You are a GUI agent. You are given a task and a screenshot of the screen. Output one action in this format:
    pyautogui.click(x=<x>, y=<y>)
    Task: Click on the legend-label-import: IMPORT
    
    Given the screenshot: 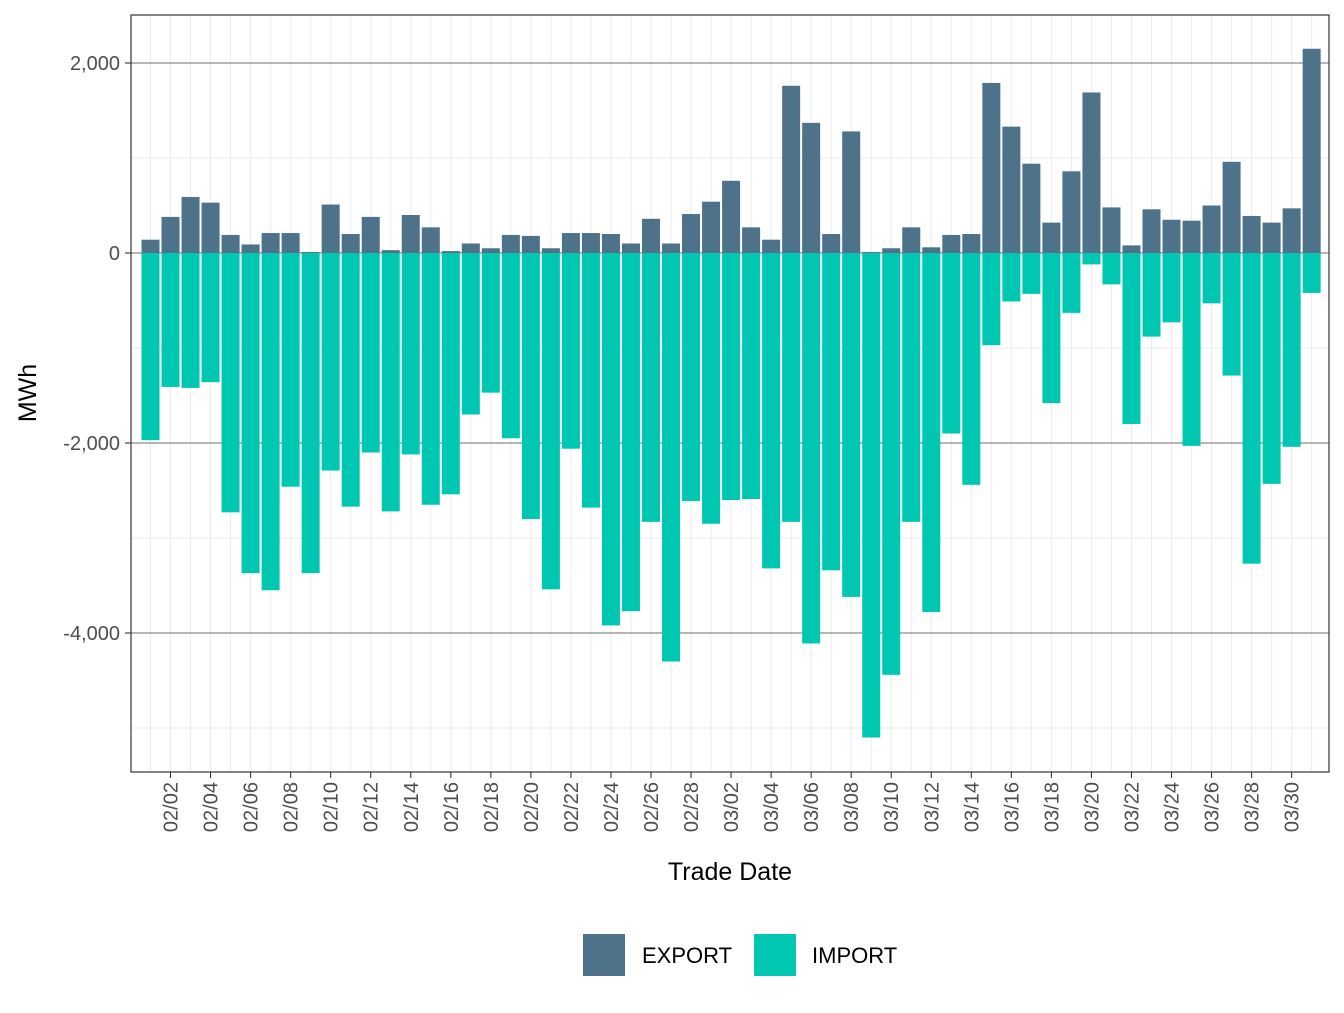 What is the action you would take?
    pyautogui.click(x=854, y=955)
    